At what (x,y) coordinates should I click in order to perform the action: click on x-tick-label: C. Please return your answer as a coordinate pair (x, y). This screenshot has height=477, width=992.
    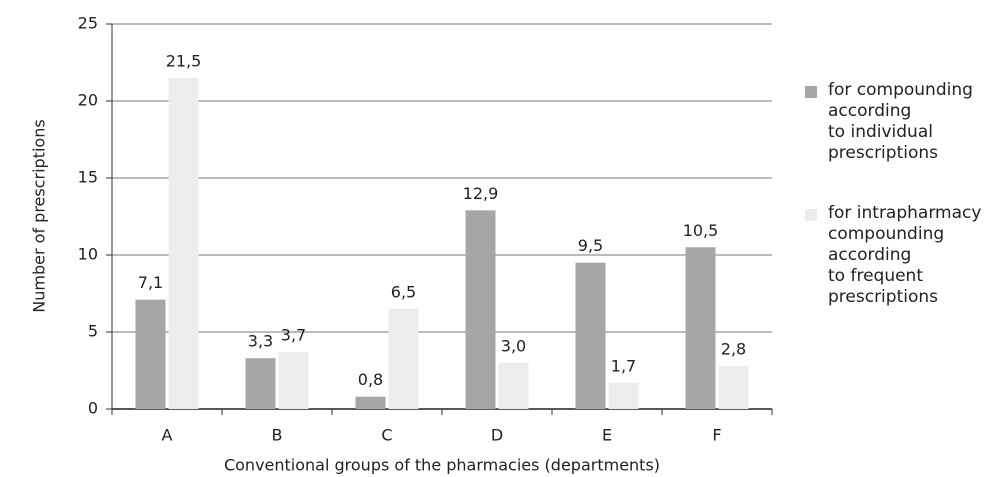
    Looking at the image, I should click on (386, 435).